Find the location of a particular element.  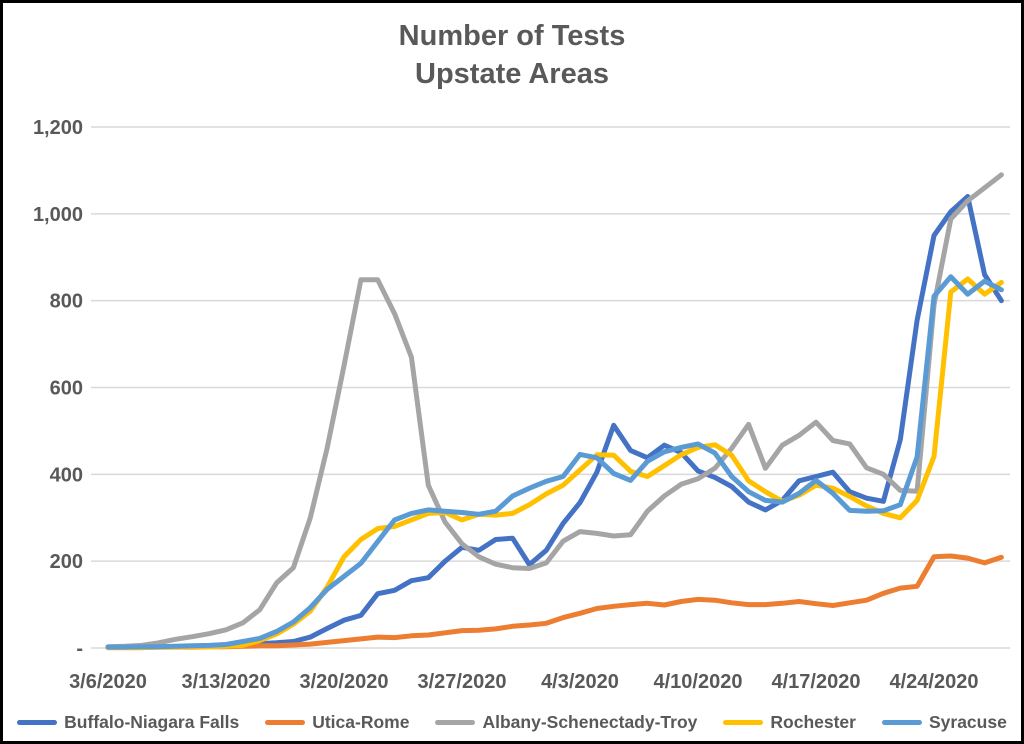

legend-label: Syracuse is located at coordinates (967, 722).